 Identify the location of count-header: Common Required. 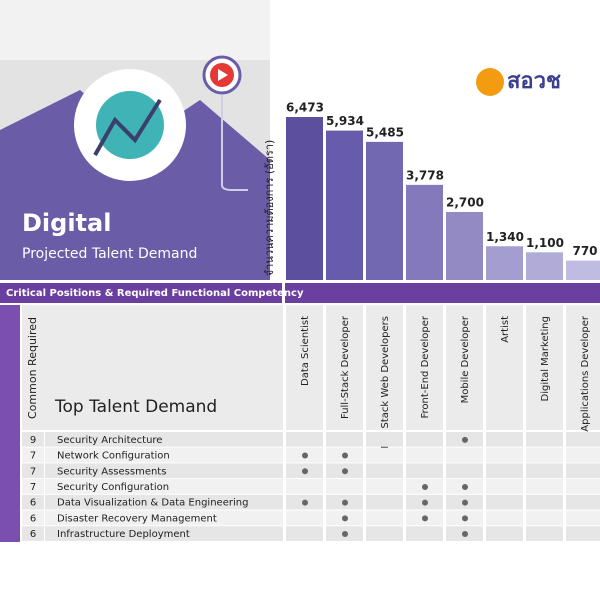
(32, 368).